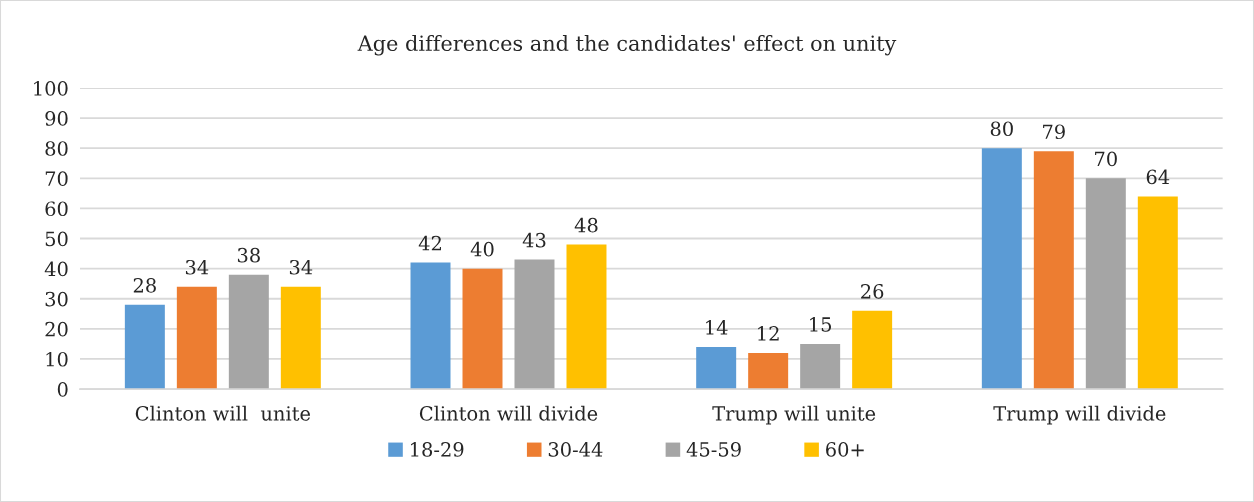 Image resolution: width=1254 pixels, height=502 pixels. Describe the element at coordinates (56, 299) in the screenshot. I see `y-tick-label: 30` at that location.